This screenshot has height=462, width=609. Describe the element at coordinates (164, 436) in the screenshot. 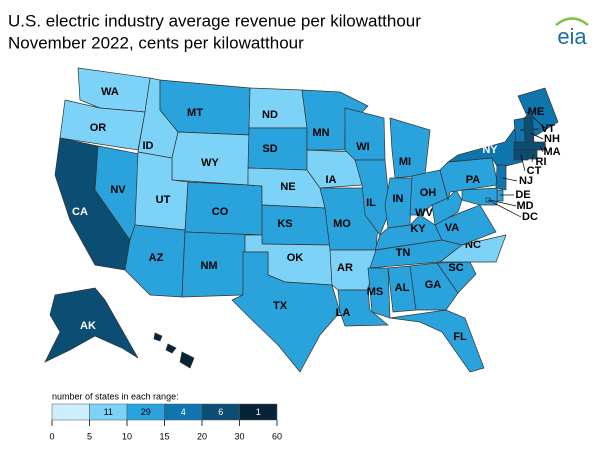

I see `legend-bound: 15` at that location.